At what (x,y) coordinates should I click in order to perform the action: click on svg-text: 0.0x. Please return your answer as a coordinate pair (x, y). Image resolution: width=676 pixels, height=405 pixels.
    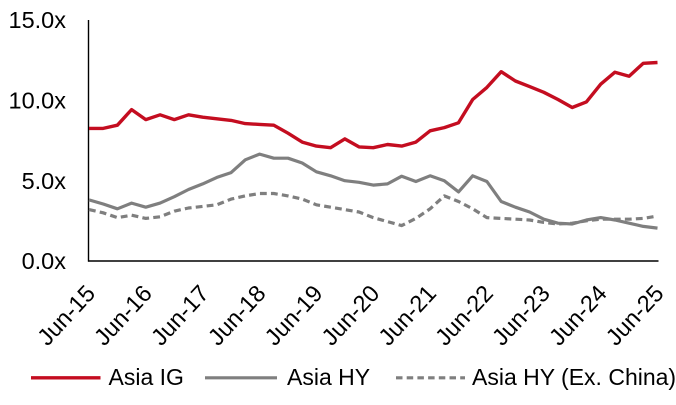
    Looking at the image, I should click on (44, 261).